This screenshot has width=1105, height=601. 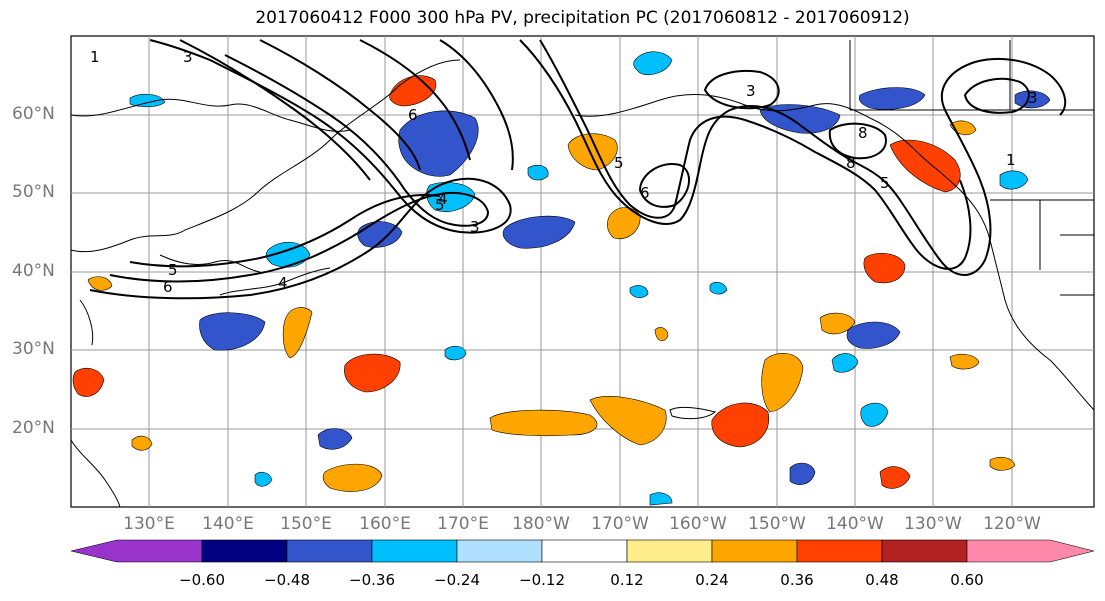 I want to click on colorbar-tick-label: −0.48, so click(x=287, y=580).